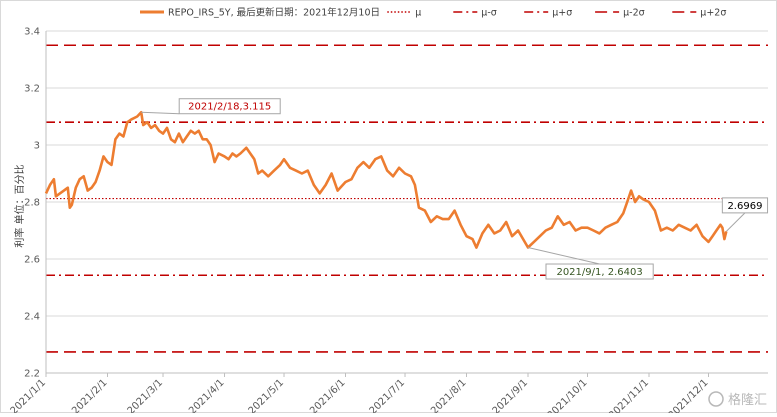 The width and height of the screenshot is (777, 417). Describe the element at coordinates (32, 32) in the screenshot. I see `y-tick-label: 3.4` at that location.